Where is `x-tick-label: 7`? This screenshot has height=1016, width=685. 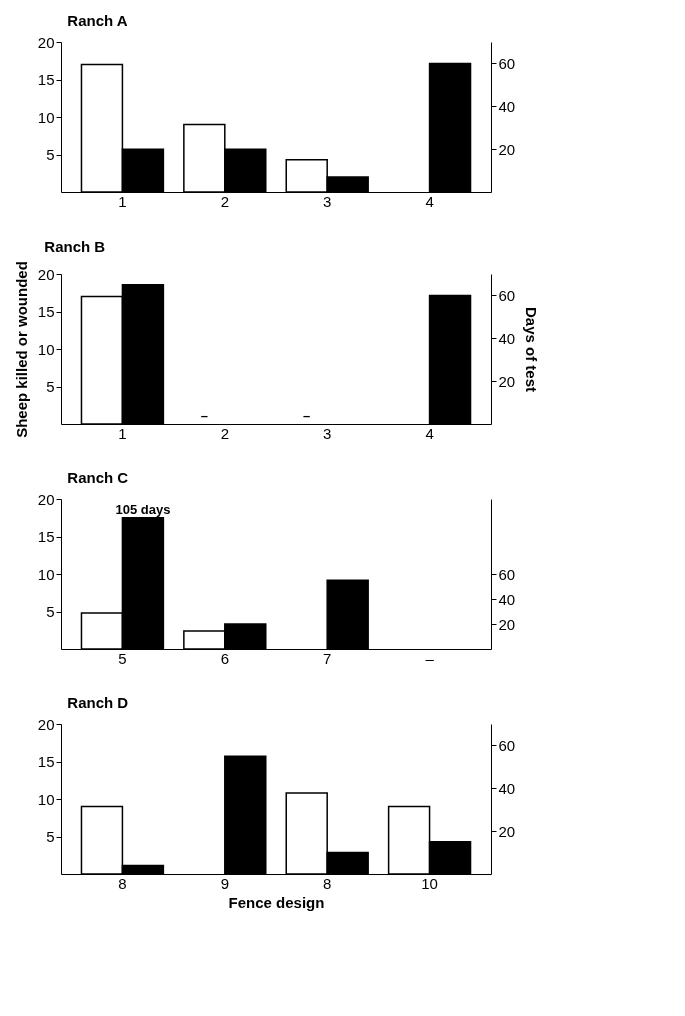 x-tick-label: 7 is located at coordinates (327, 658).